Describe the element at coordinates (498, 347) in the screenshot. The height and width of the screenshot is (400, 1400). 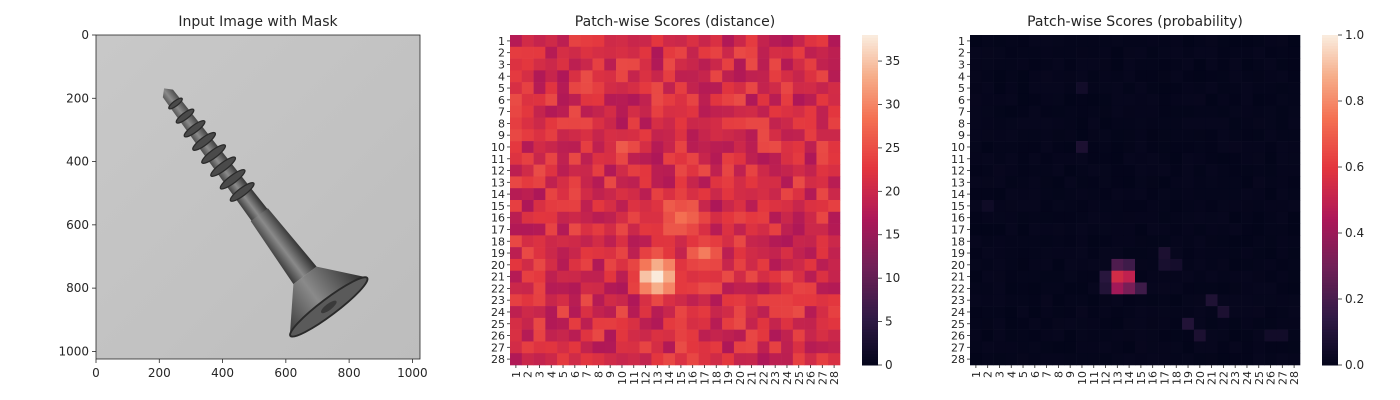
I see `row-label: 27` at that location.